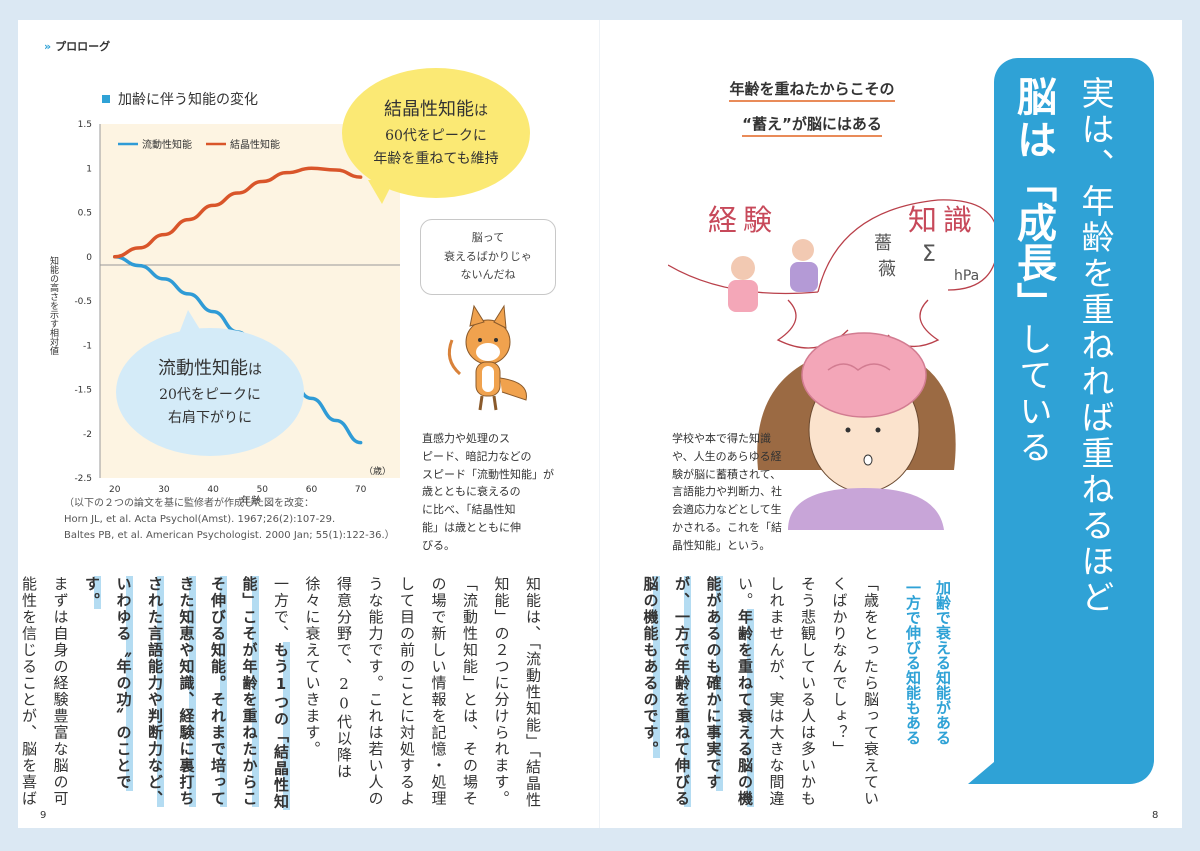  What do you see at coordinates (43, 815) in the screenshot?
I see `page-number-left: 9` at bounding box center [43, 815].